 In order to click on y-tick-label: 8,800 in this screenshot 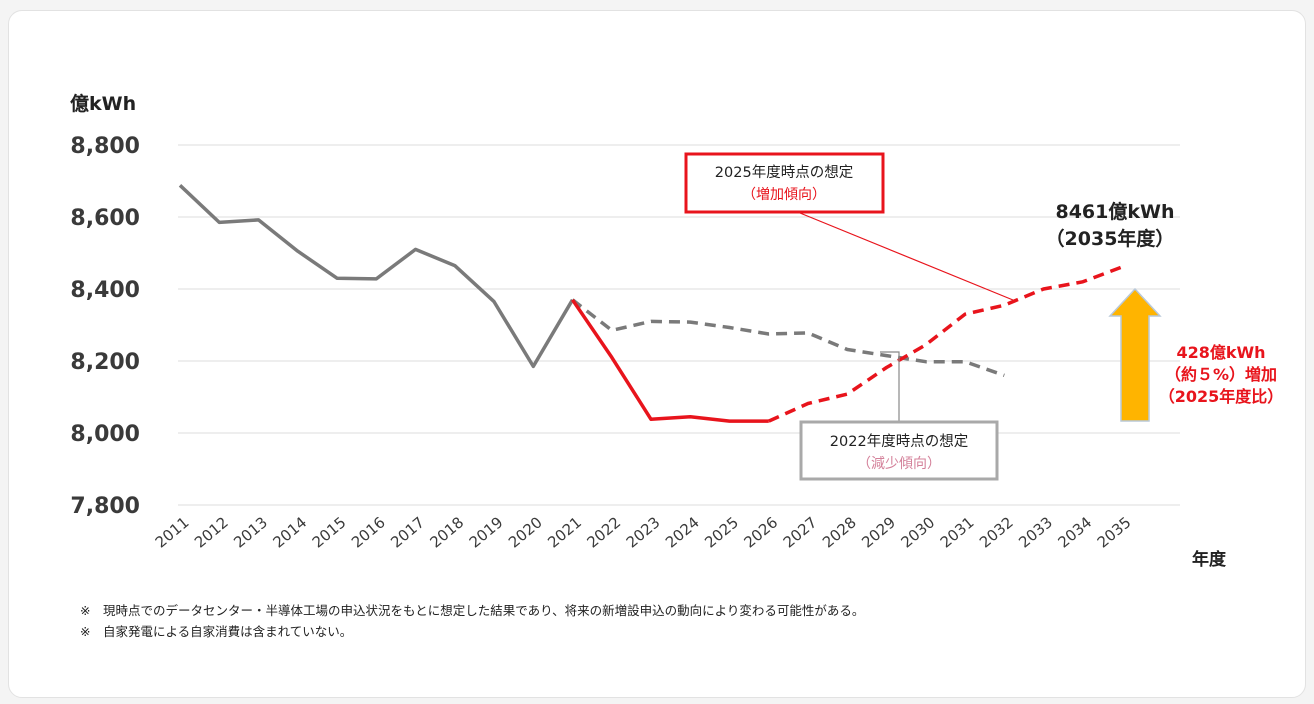, I will do `click(105, 146)`.